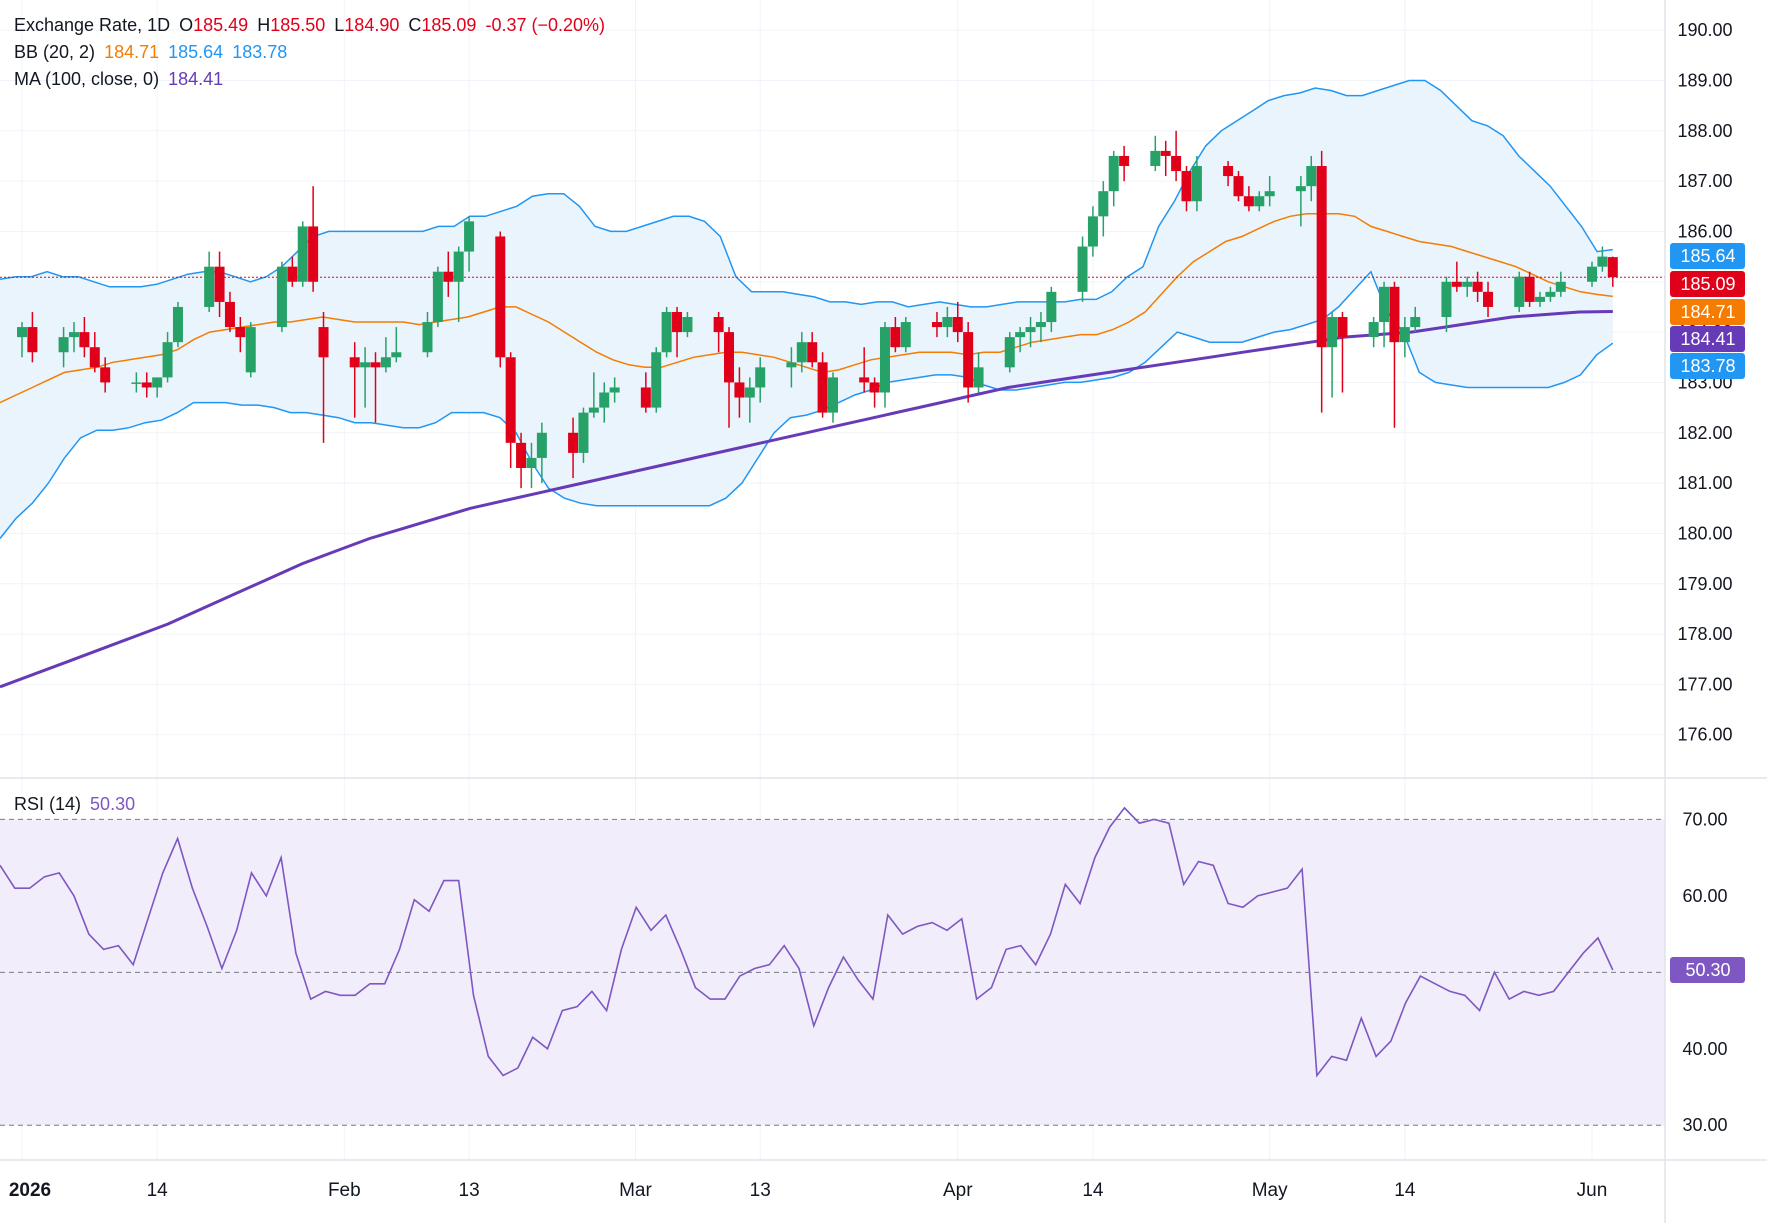 The height and width of the screenshot is (1223, 1767). What do you see at coordinates (1704, 231) in the screenshot?
I see `price-tick-label: 186.00` at bounding box center [1704, 231].